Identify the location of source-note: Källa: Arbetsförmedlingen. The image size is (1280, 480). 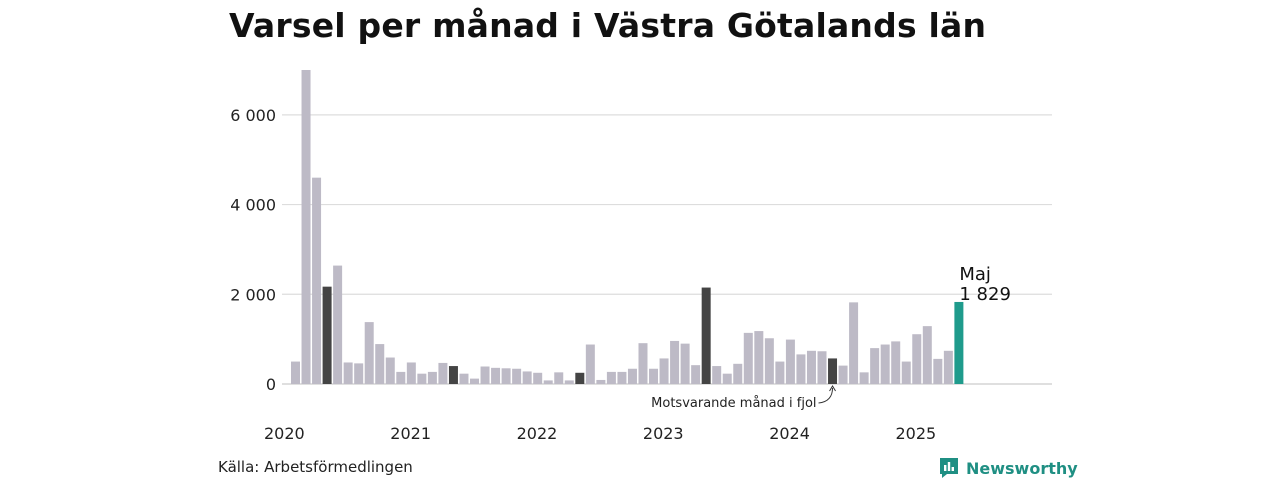
(315, 467).